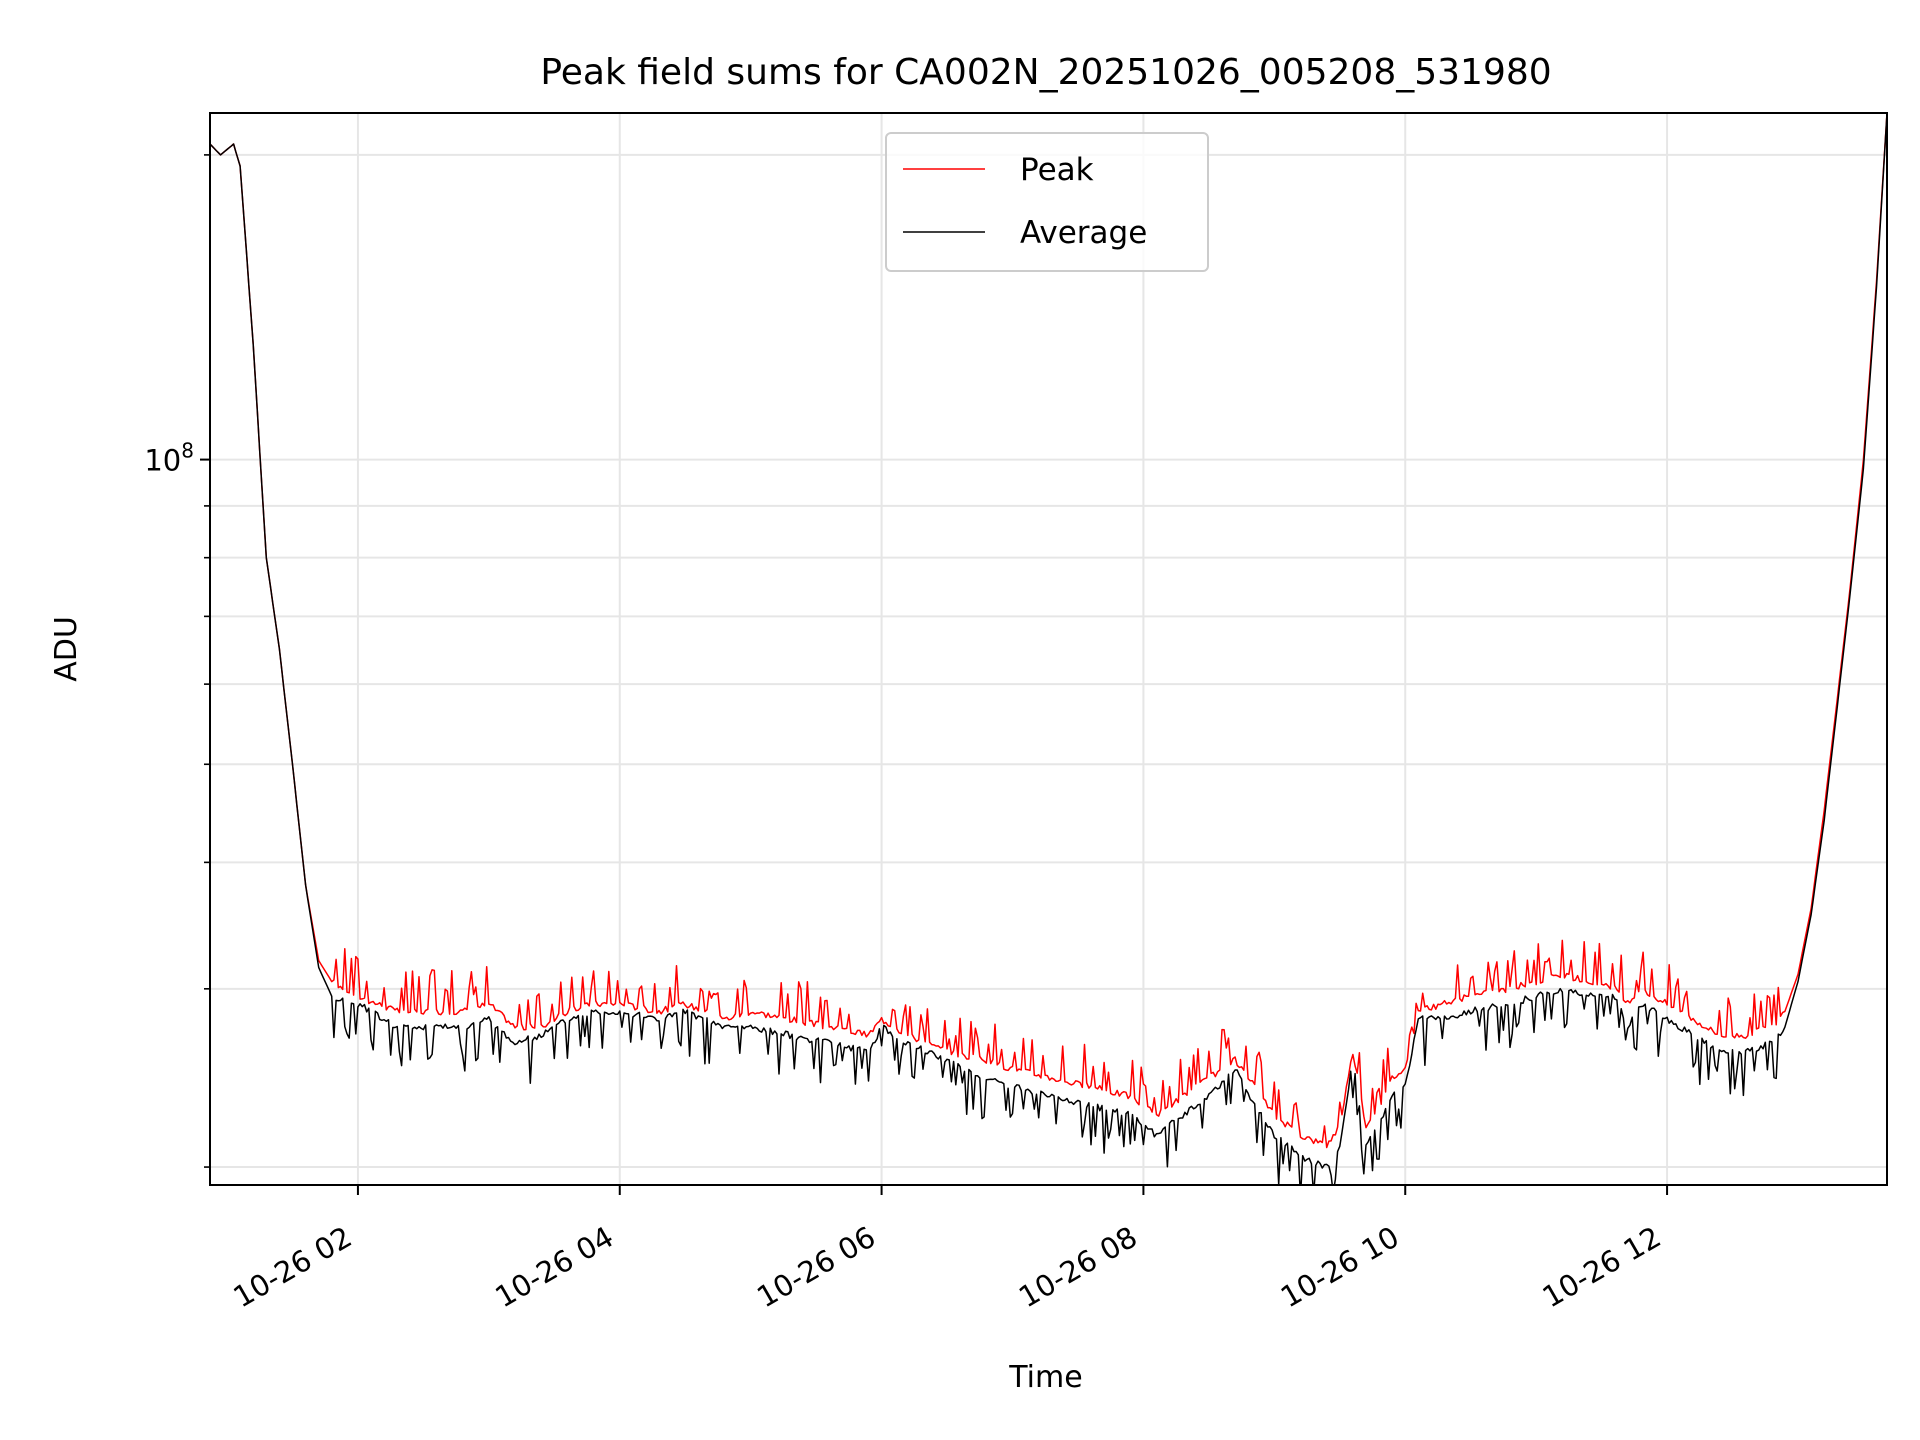 The width and height of the screenshot is (1920, 1440). Describe the element at coordinates (1045, 1377) in the screenshot. I see `x-axis-label: Time` at that location.